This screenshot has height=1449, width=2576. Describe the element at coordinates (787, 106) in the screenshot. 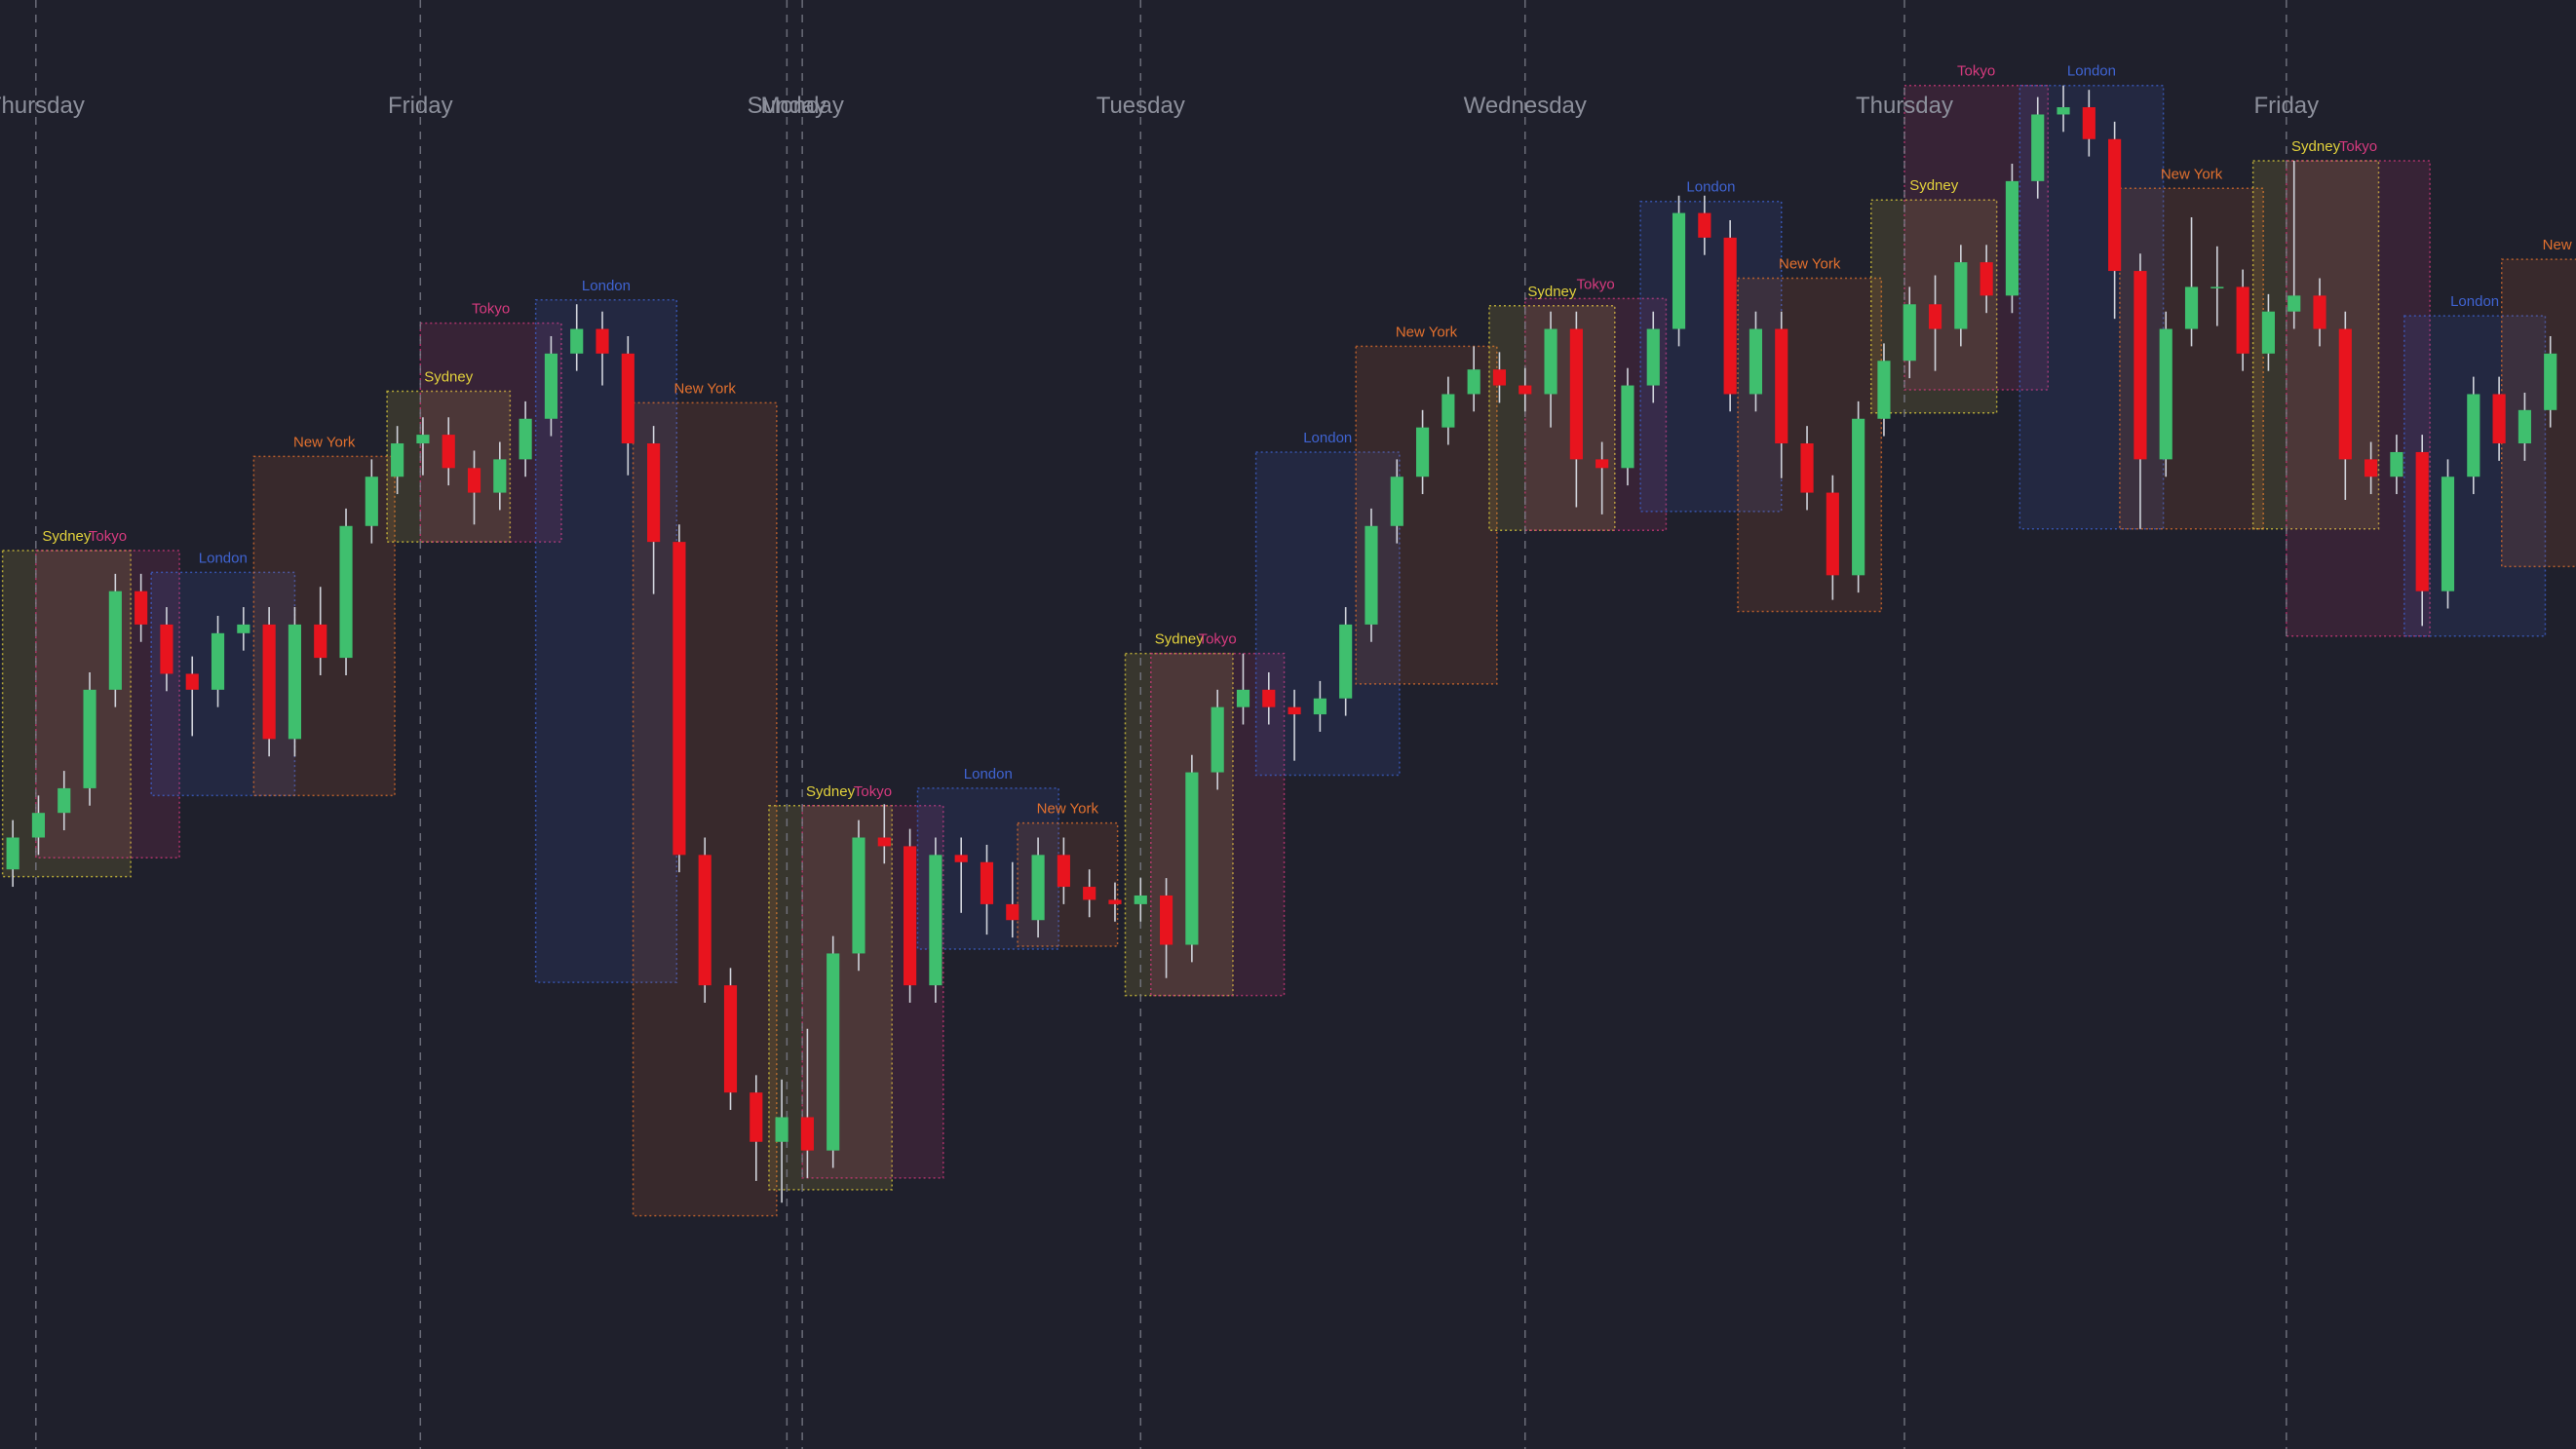

I see `day-label: Sunday` at that location.